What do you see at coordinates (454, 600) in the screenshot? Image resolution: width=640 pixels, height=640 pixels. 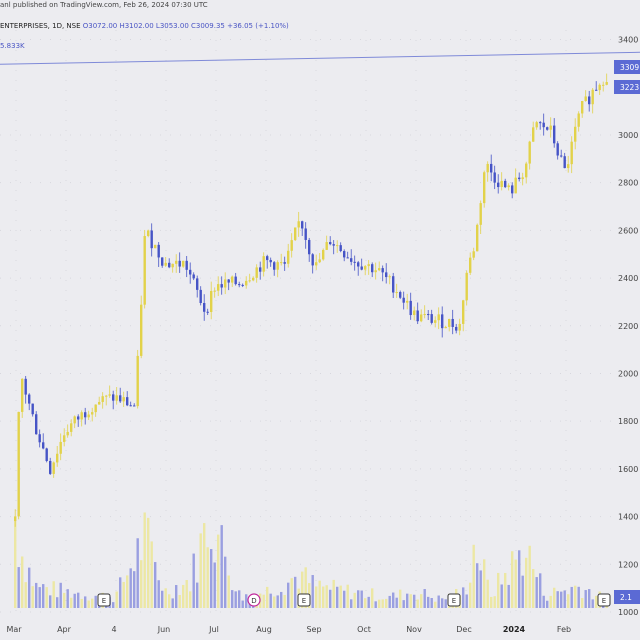 I see `earnings-marker-icon` at bounding box center [454, 600].